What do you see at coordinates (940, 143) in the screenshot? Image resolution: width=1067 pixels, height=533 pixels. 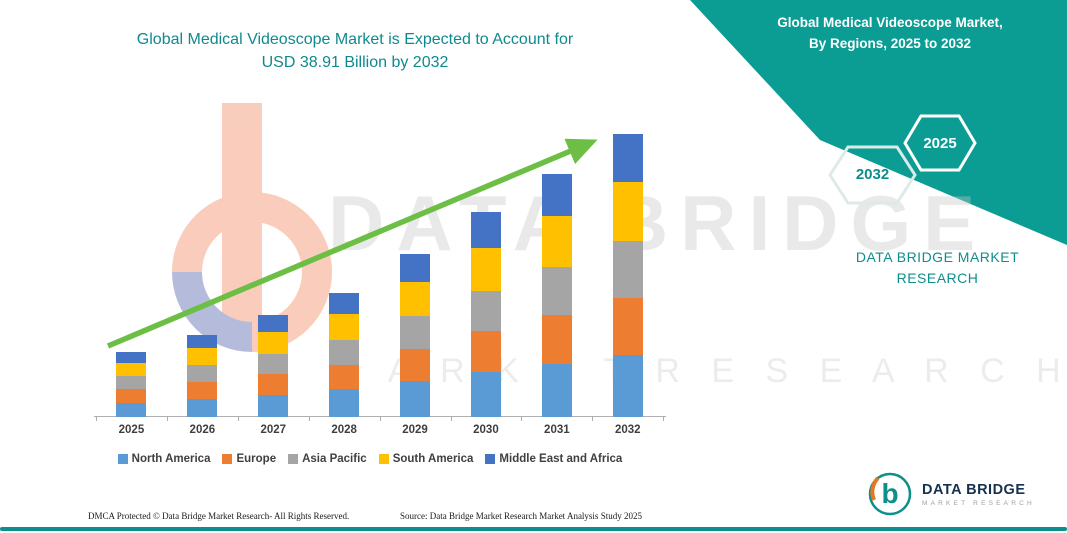 I see `hexagon-year-2025: 2025` at bounding box center [940, 143].